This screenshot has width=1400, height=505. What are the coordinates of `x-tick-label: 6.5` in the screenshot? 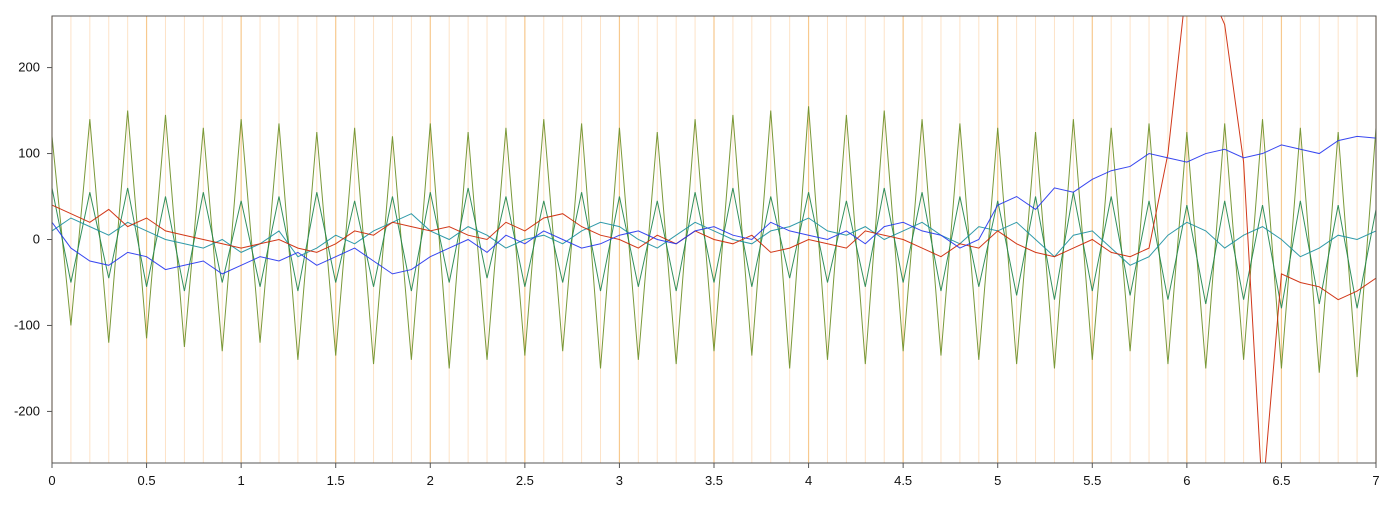 It's located at (1281, 480).